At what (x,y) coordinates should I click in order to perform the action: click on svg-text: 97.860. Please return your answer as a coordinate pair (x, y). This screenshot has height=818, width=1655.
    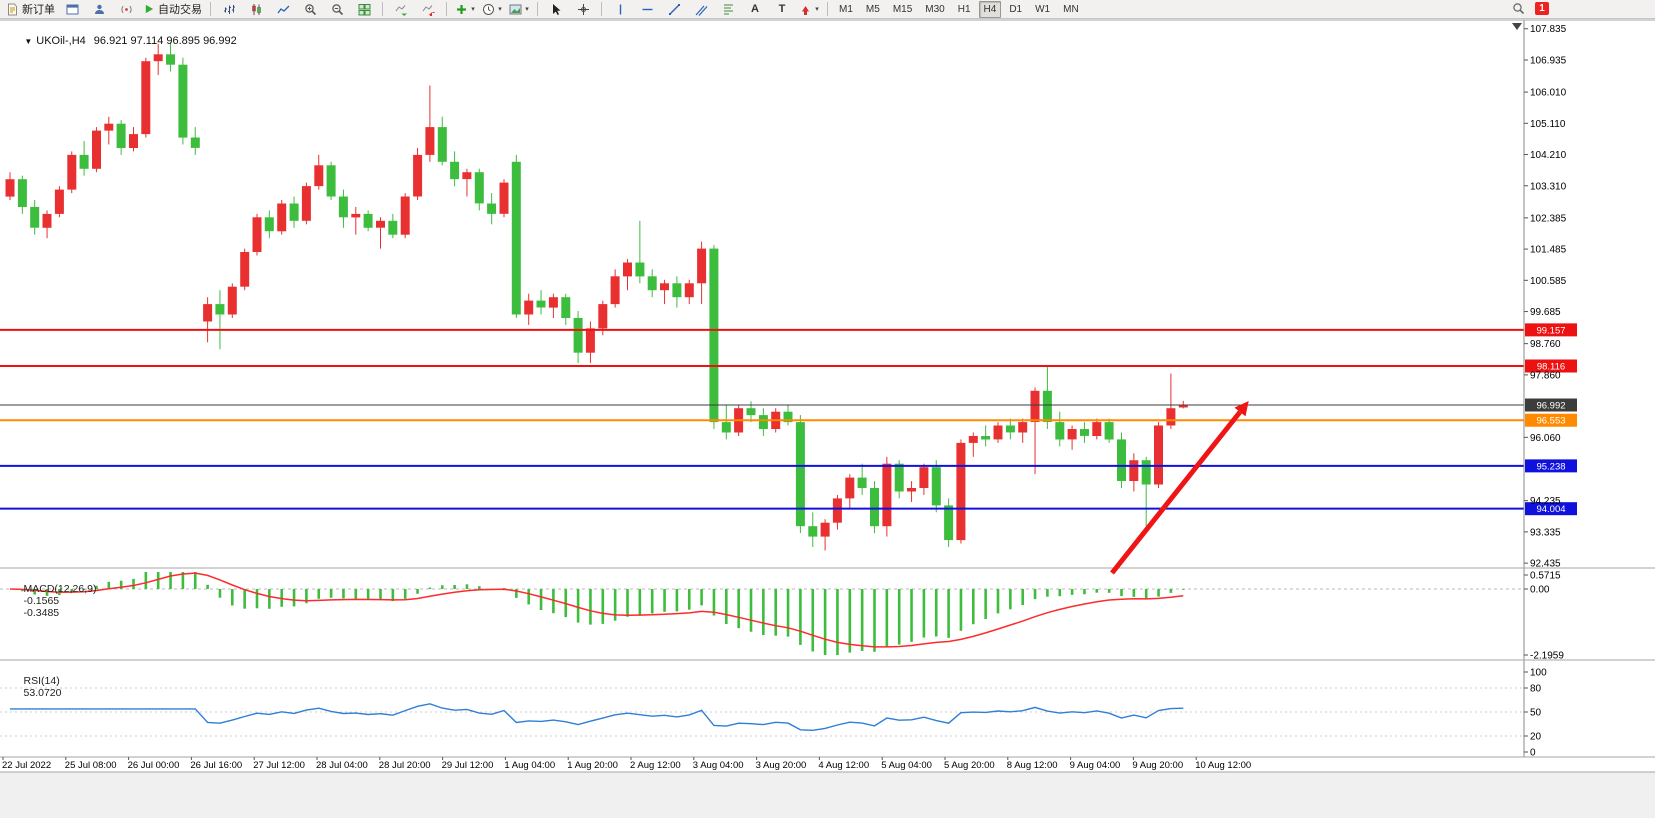
    Looking at the image, I should click on (1545, 375).